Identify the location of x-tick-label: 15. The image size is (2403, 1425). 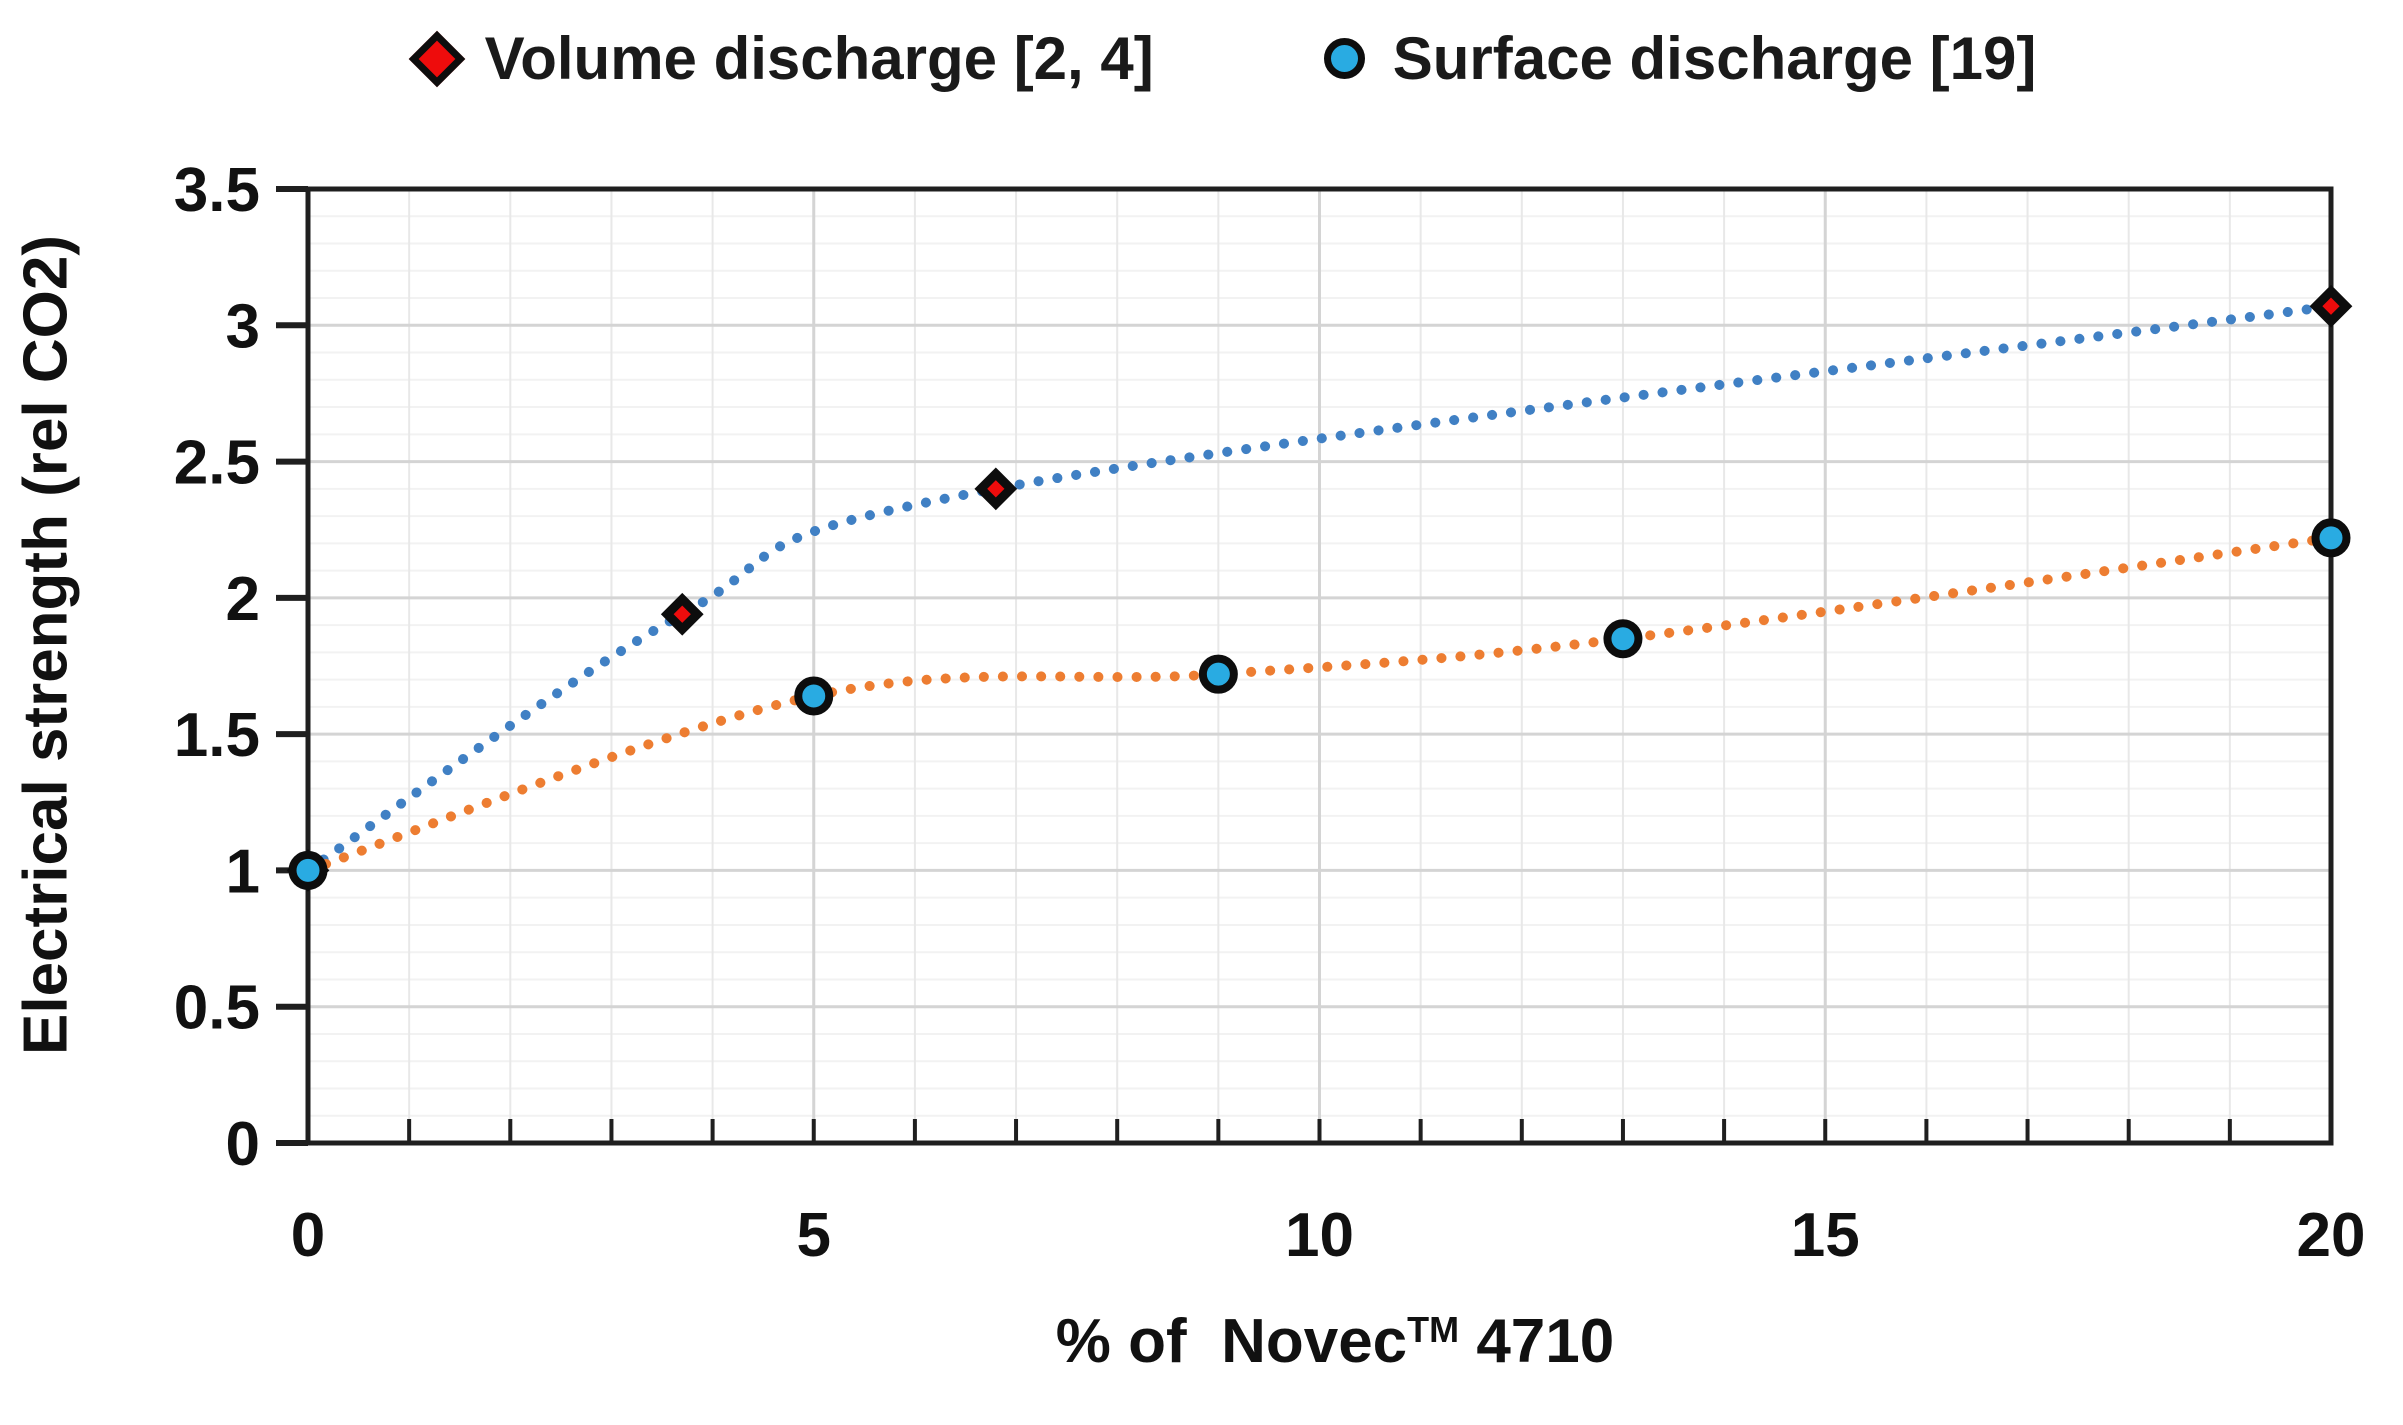
(1825, 1235).